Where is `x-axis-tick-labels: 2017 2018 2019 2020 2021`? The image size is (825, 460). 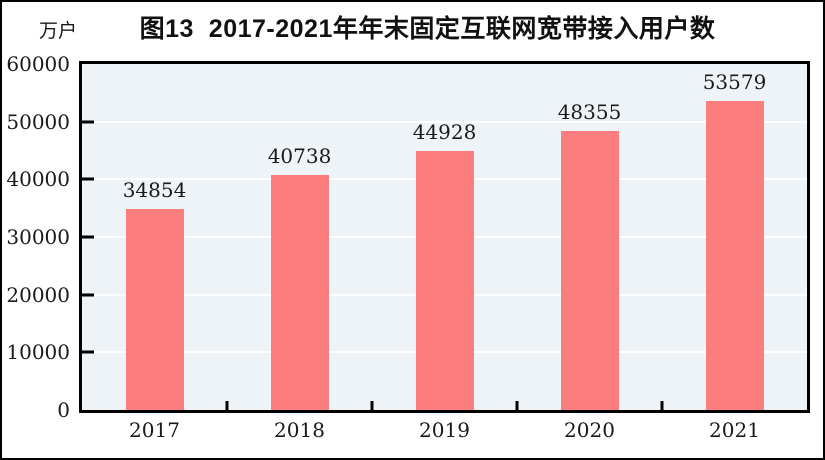 x-axis-tick-labels: 2017 2018 2019 2020 2021 is located at coordinates (444, 431).